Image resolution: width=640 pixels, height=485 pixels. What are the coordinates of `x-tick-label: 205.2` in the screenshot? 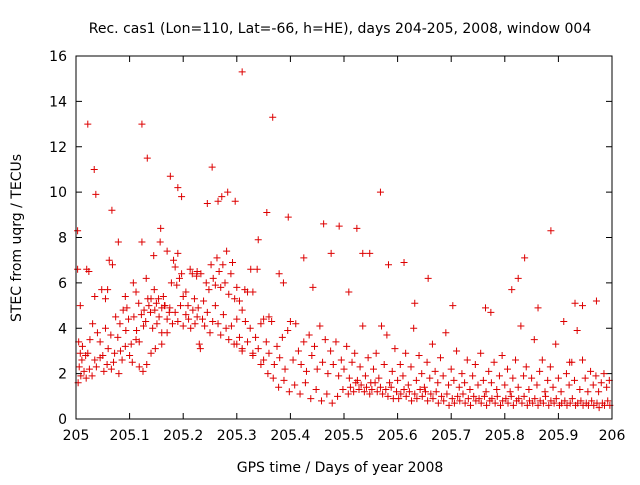 It's located at (183, 436).